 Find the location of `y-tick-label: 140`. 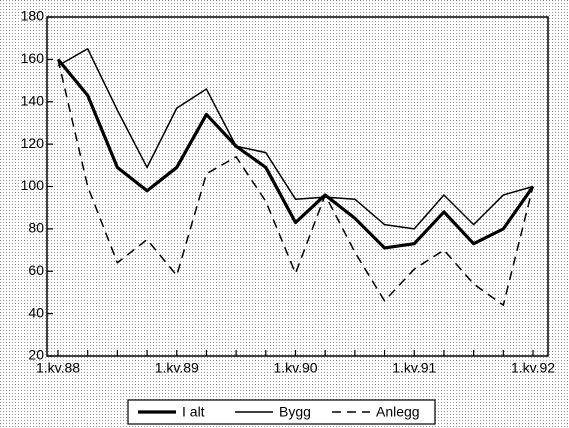

y-tick-label: 140 is located at coordinates (33, 100).